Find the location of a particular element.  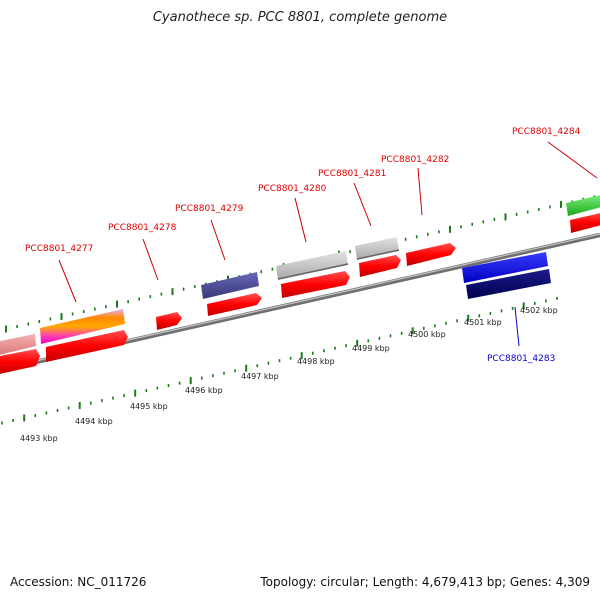

gene-label: PCC8801_4283 is located at coordinates (521, 359).